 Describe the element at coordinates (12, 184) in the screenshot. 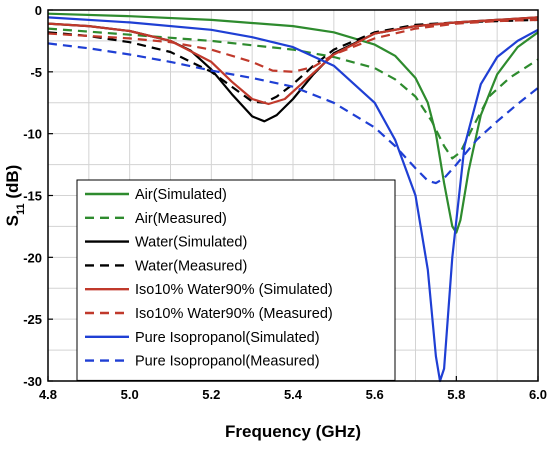

I see `y-axis-title-unit: (dB)` at that location.